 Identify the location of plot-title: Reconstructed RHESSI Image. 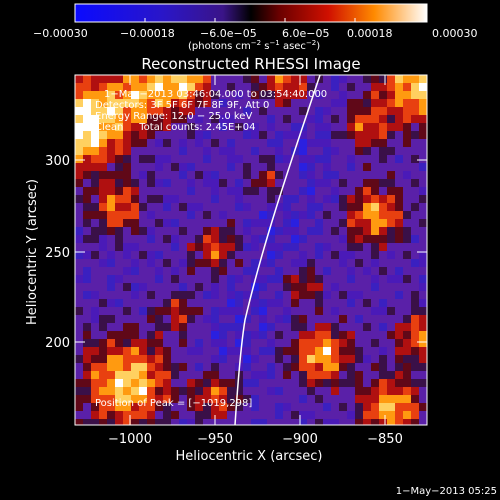
(250, 64).